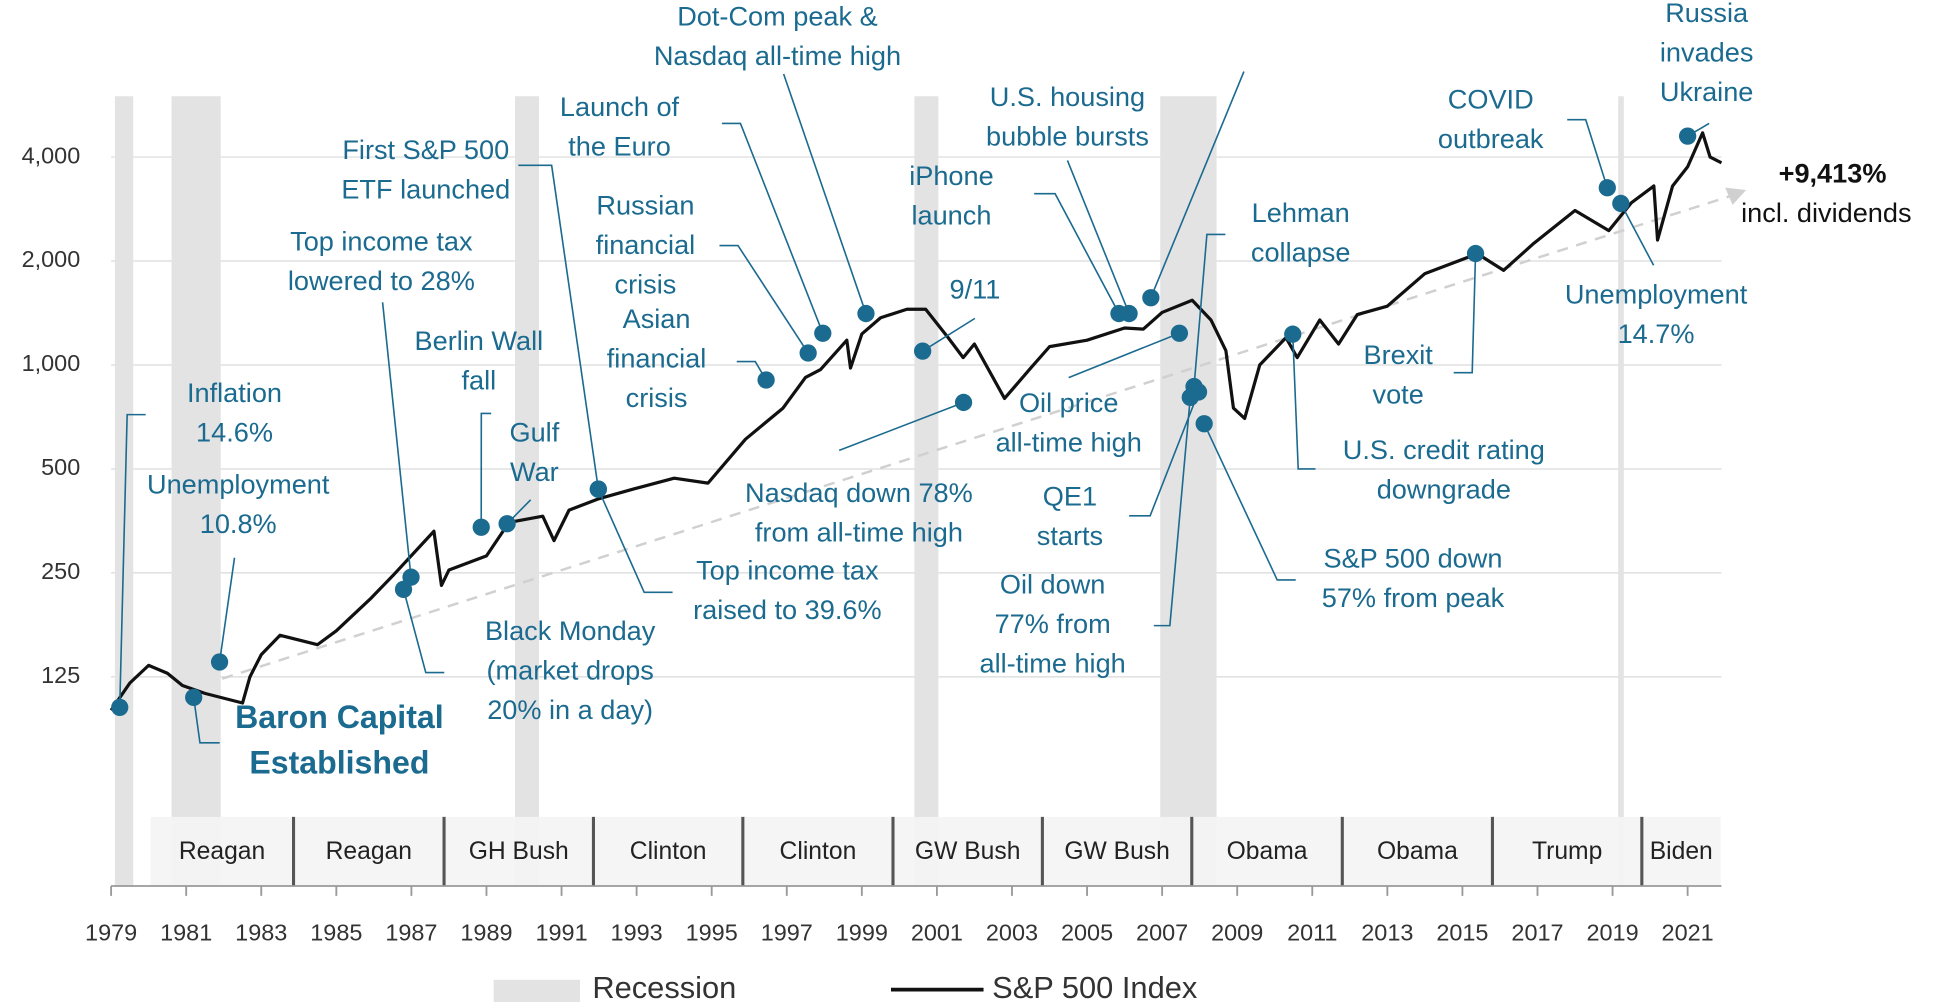 The height and width of the screenshot is (1002, 1935). What do you see at coordinates (479, 340) in the screenshot?
I see `annotation-text: Berlin Wall` at bounding box center [479, 340].